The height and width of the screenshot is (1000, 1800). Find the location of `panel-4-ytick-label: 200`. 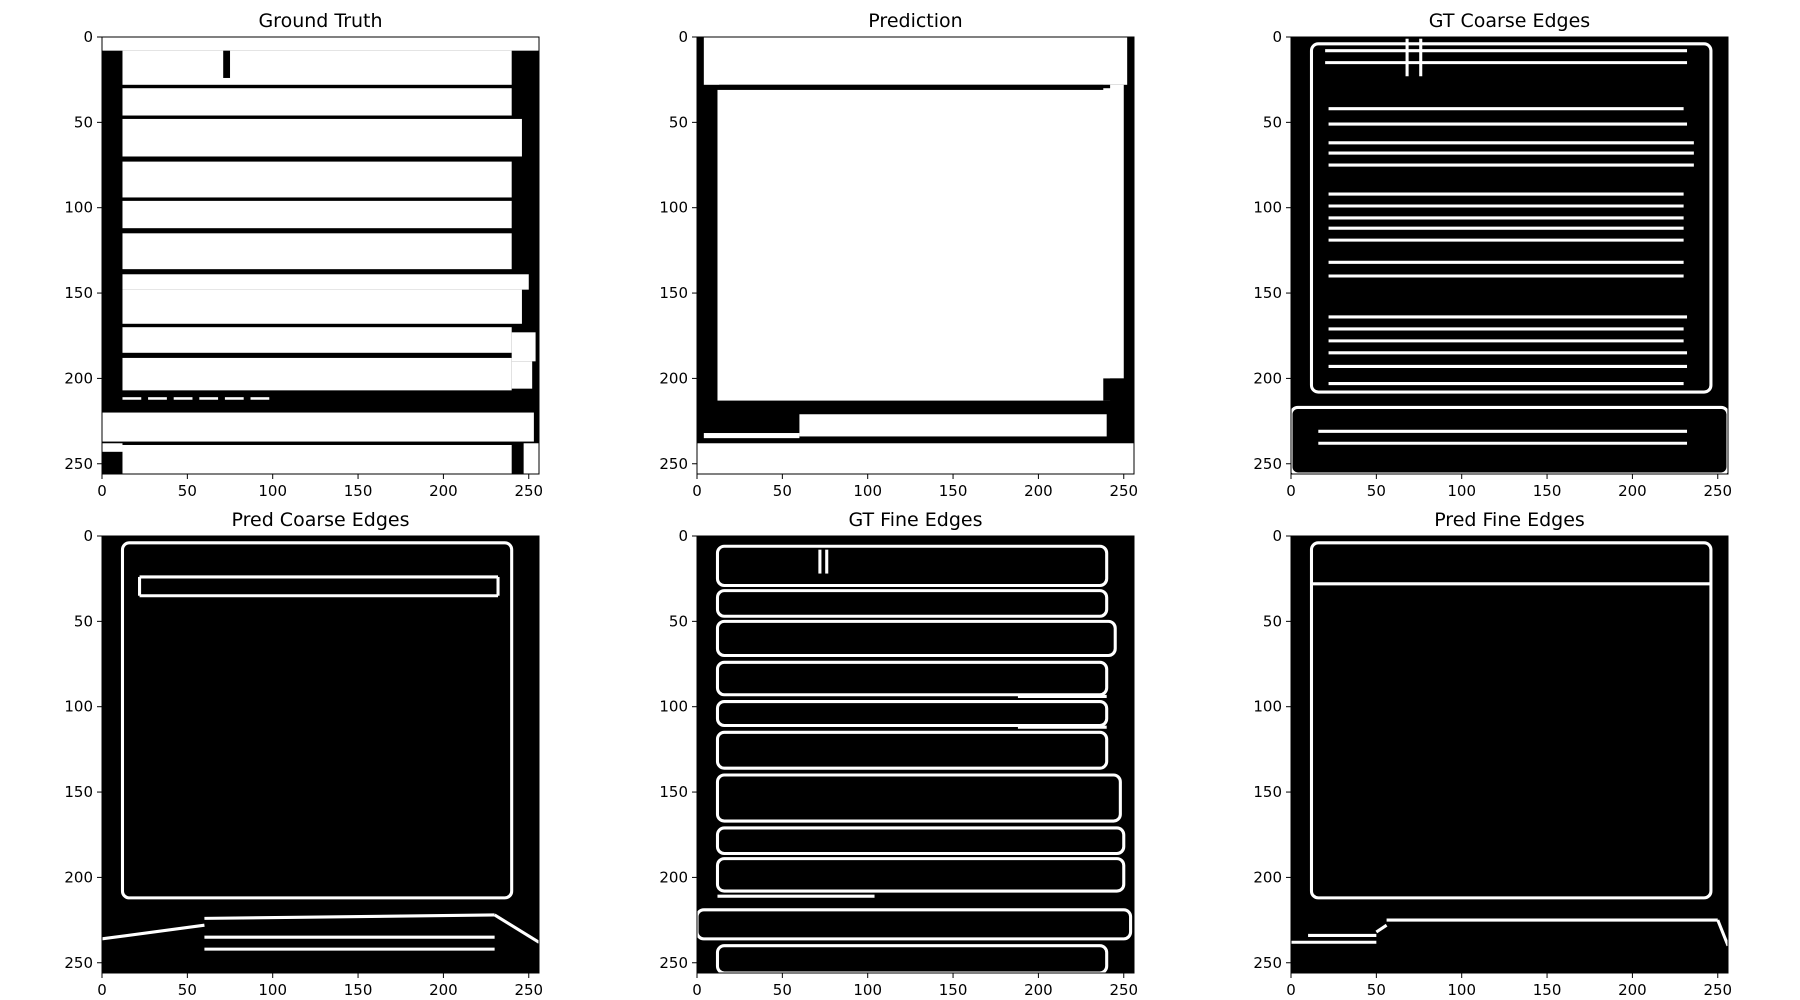

panel-4-ytick-label: 200 is located at coordinates (78, 877).